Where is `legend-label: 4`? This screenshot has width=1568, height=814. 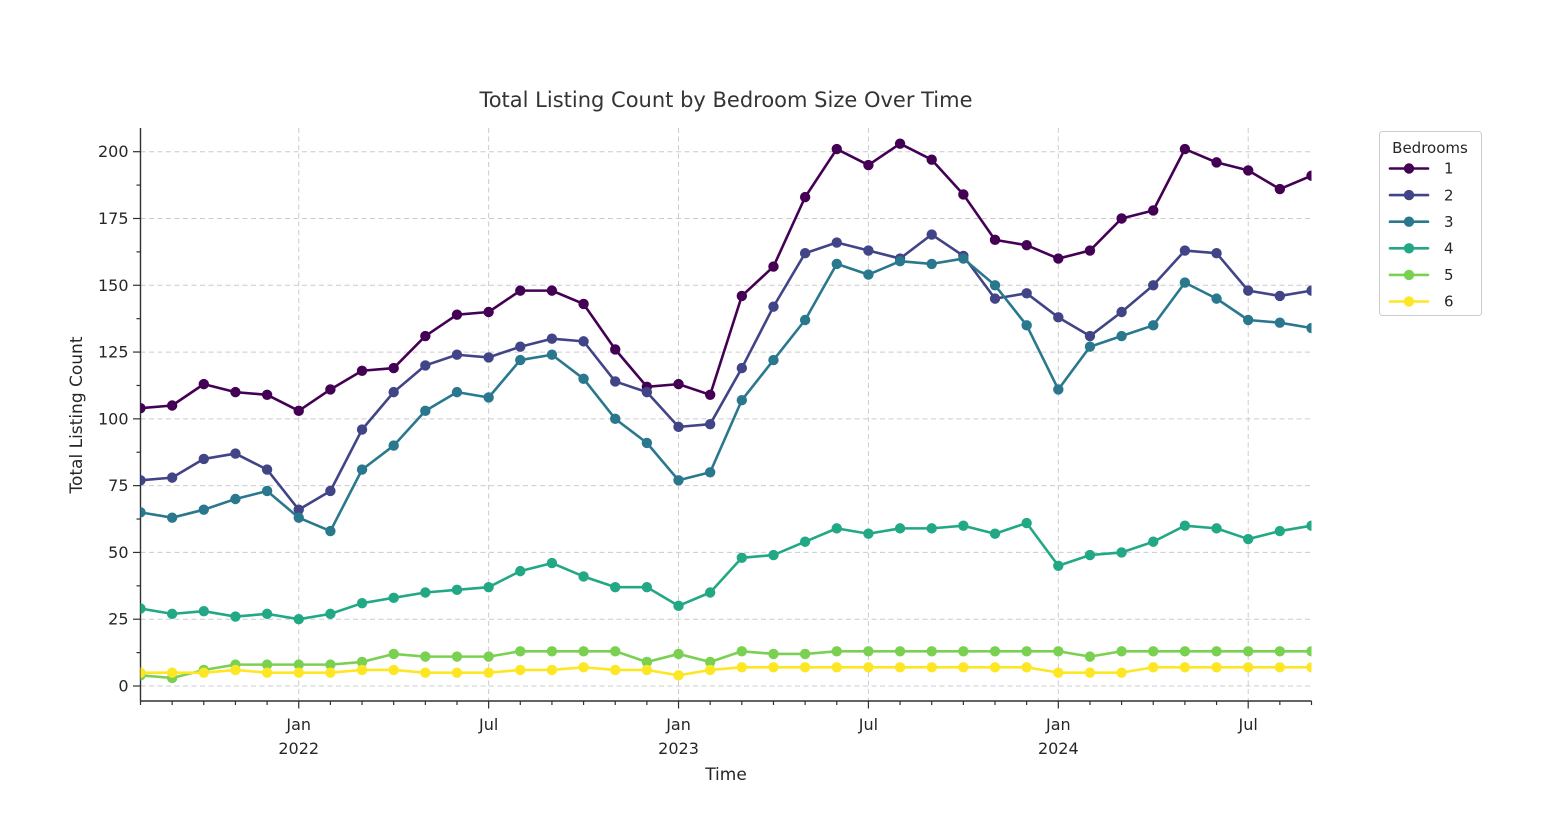
legend-label: 4 is located at coordinates (1449, 249).